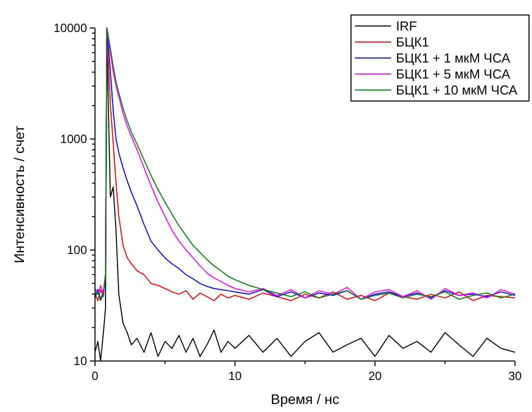 The height and width of the screenshot is (412, 532). What do you see at coordinates (235, 376) in the screenshot?
I see `x-tick-label: 10` at bounding box center [235, 376].